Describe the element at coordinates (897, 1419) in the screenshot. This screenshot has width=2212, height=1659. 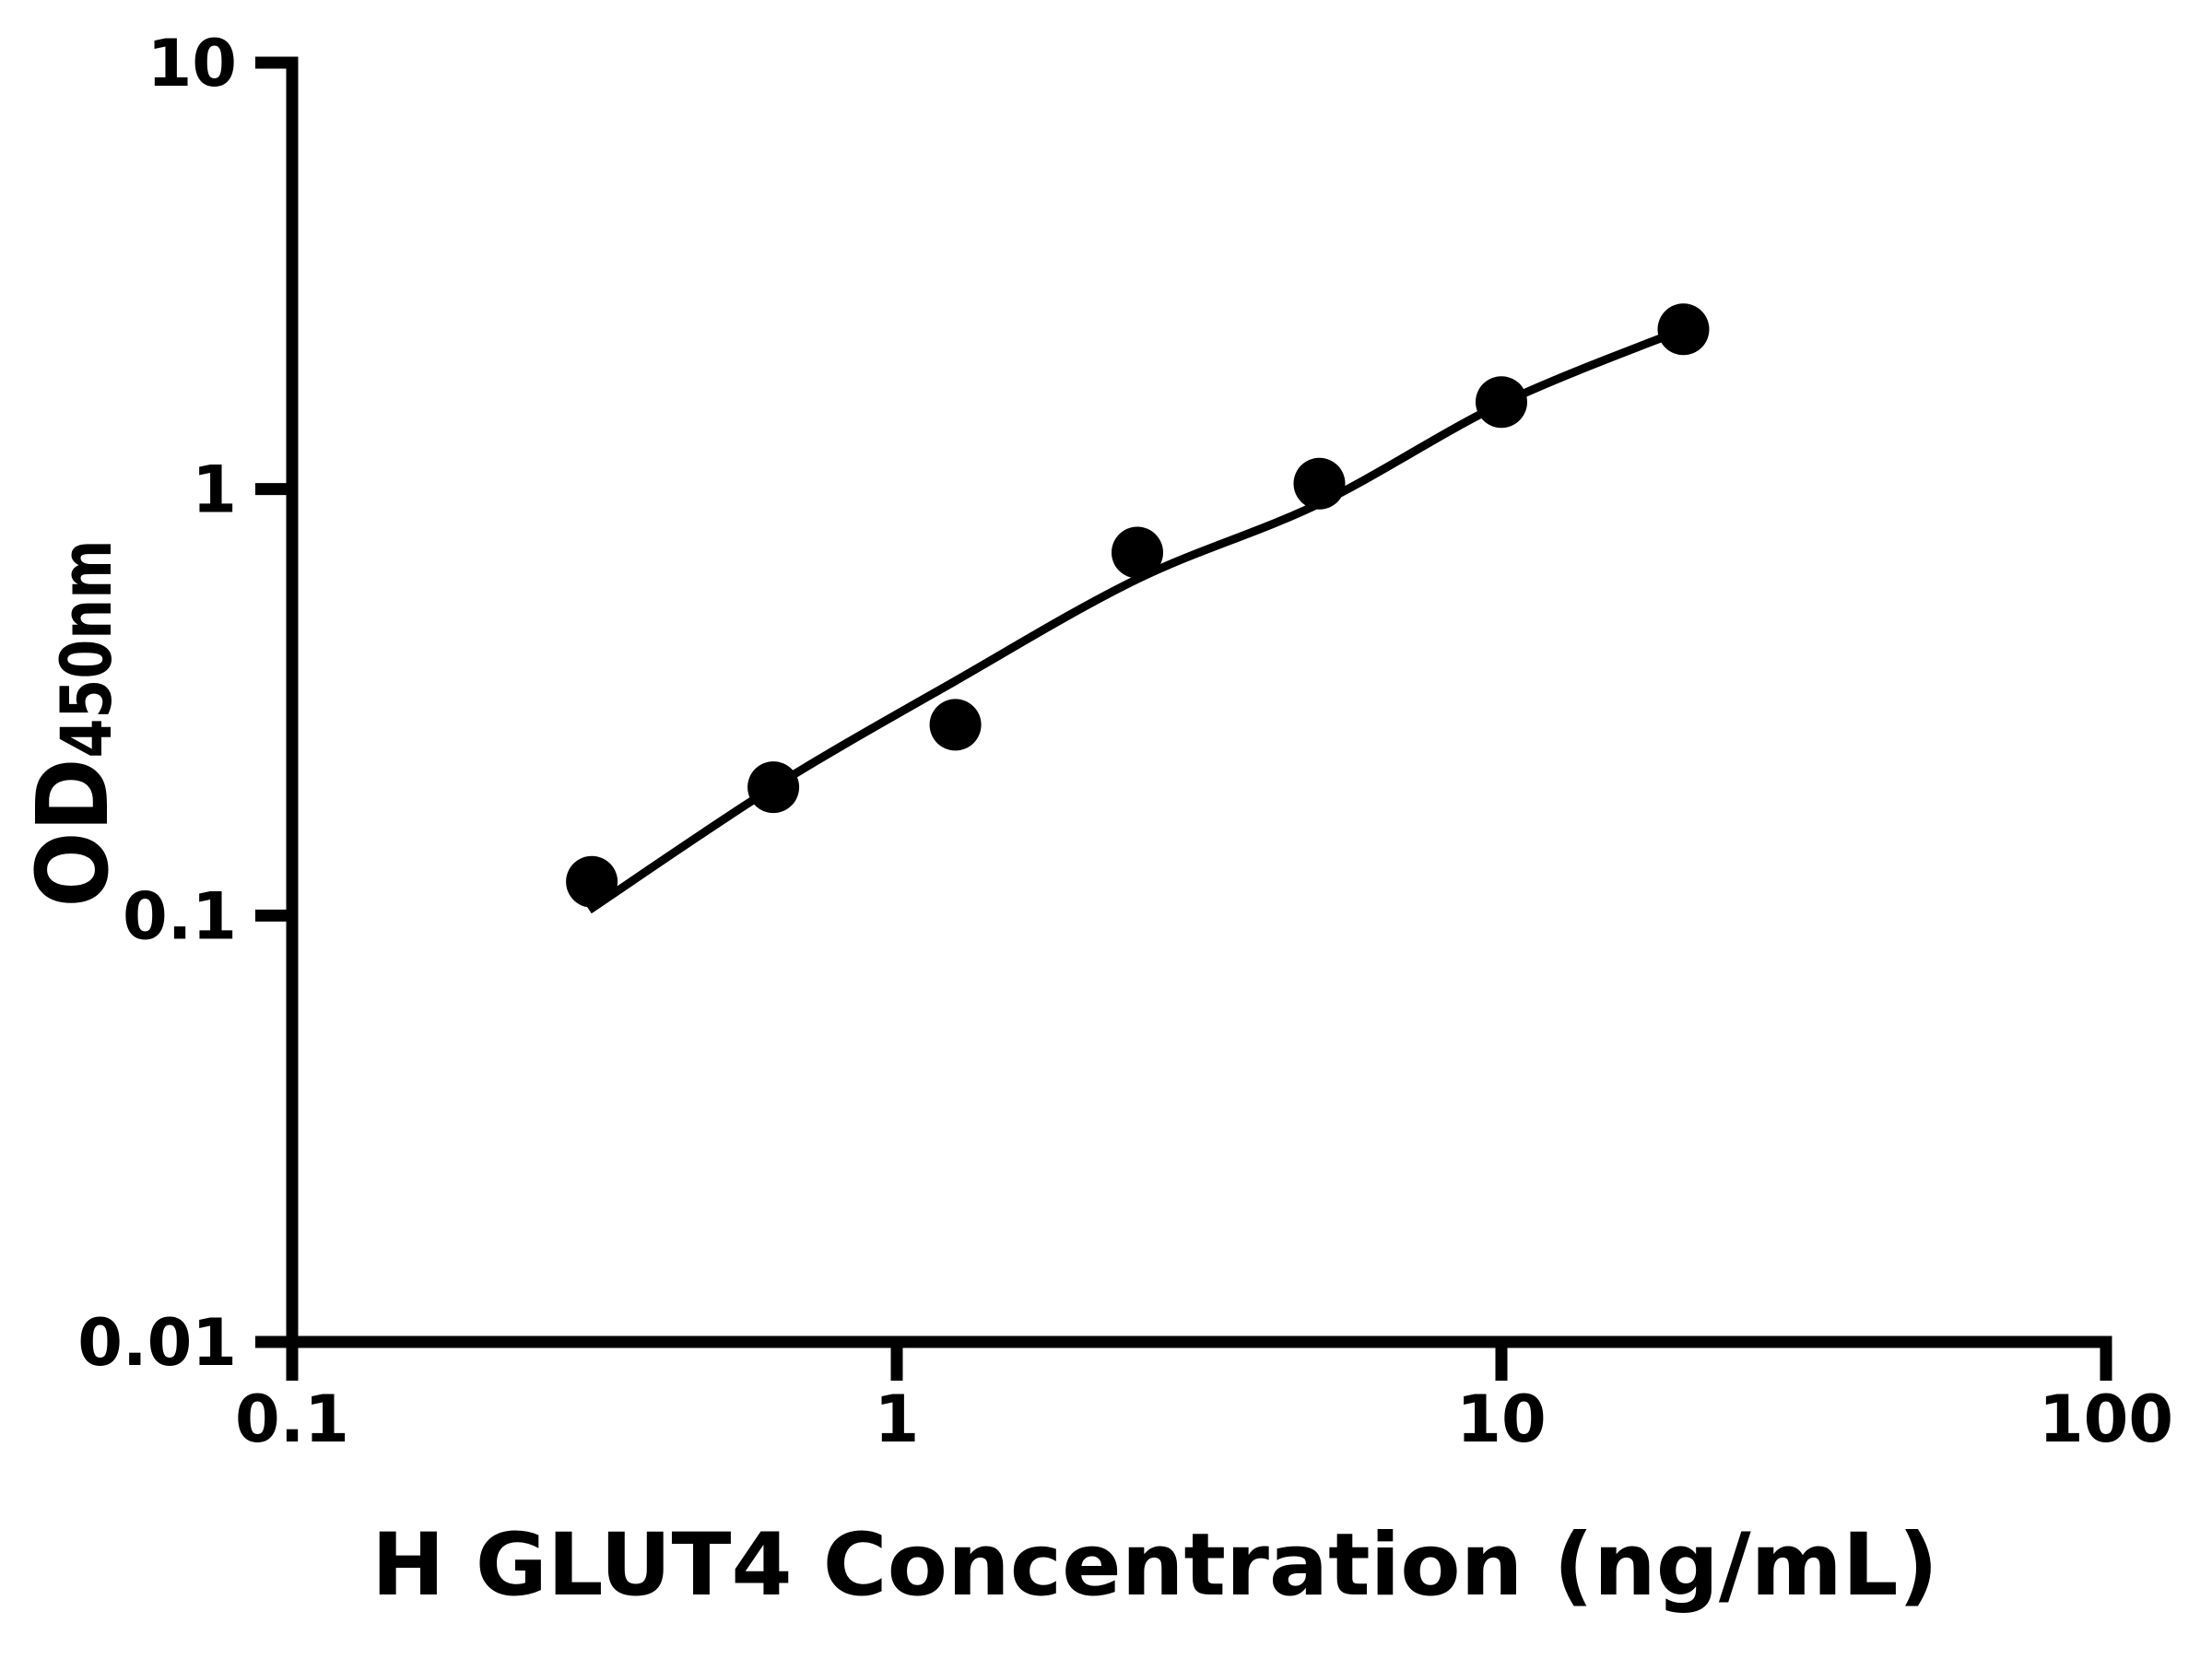
I see `x-tick-label: 1` at that location.